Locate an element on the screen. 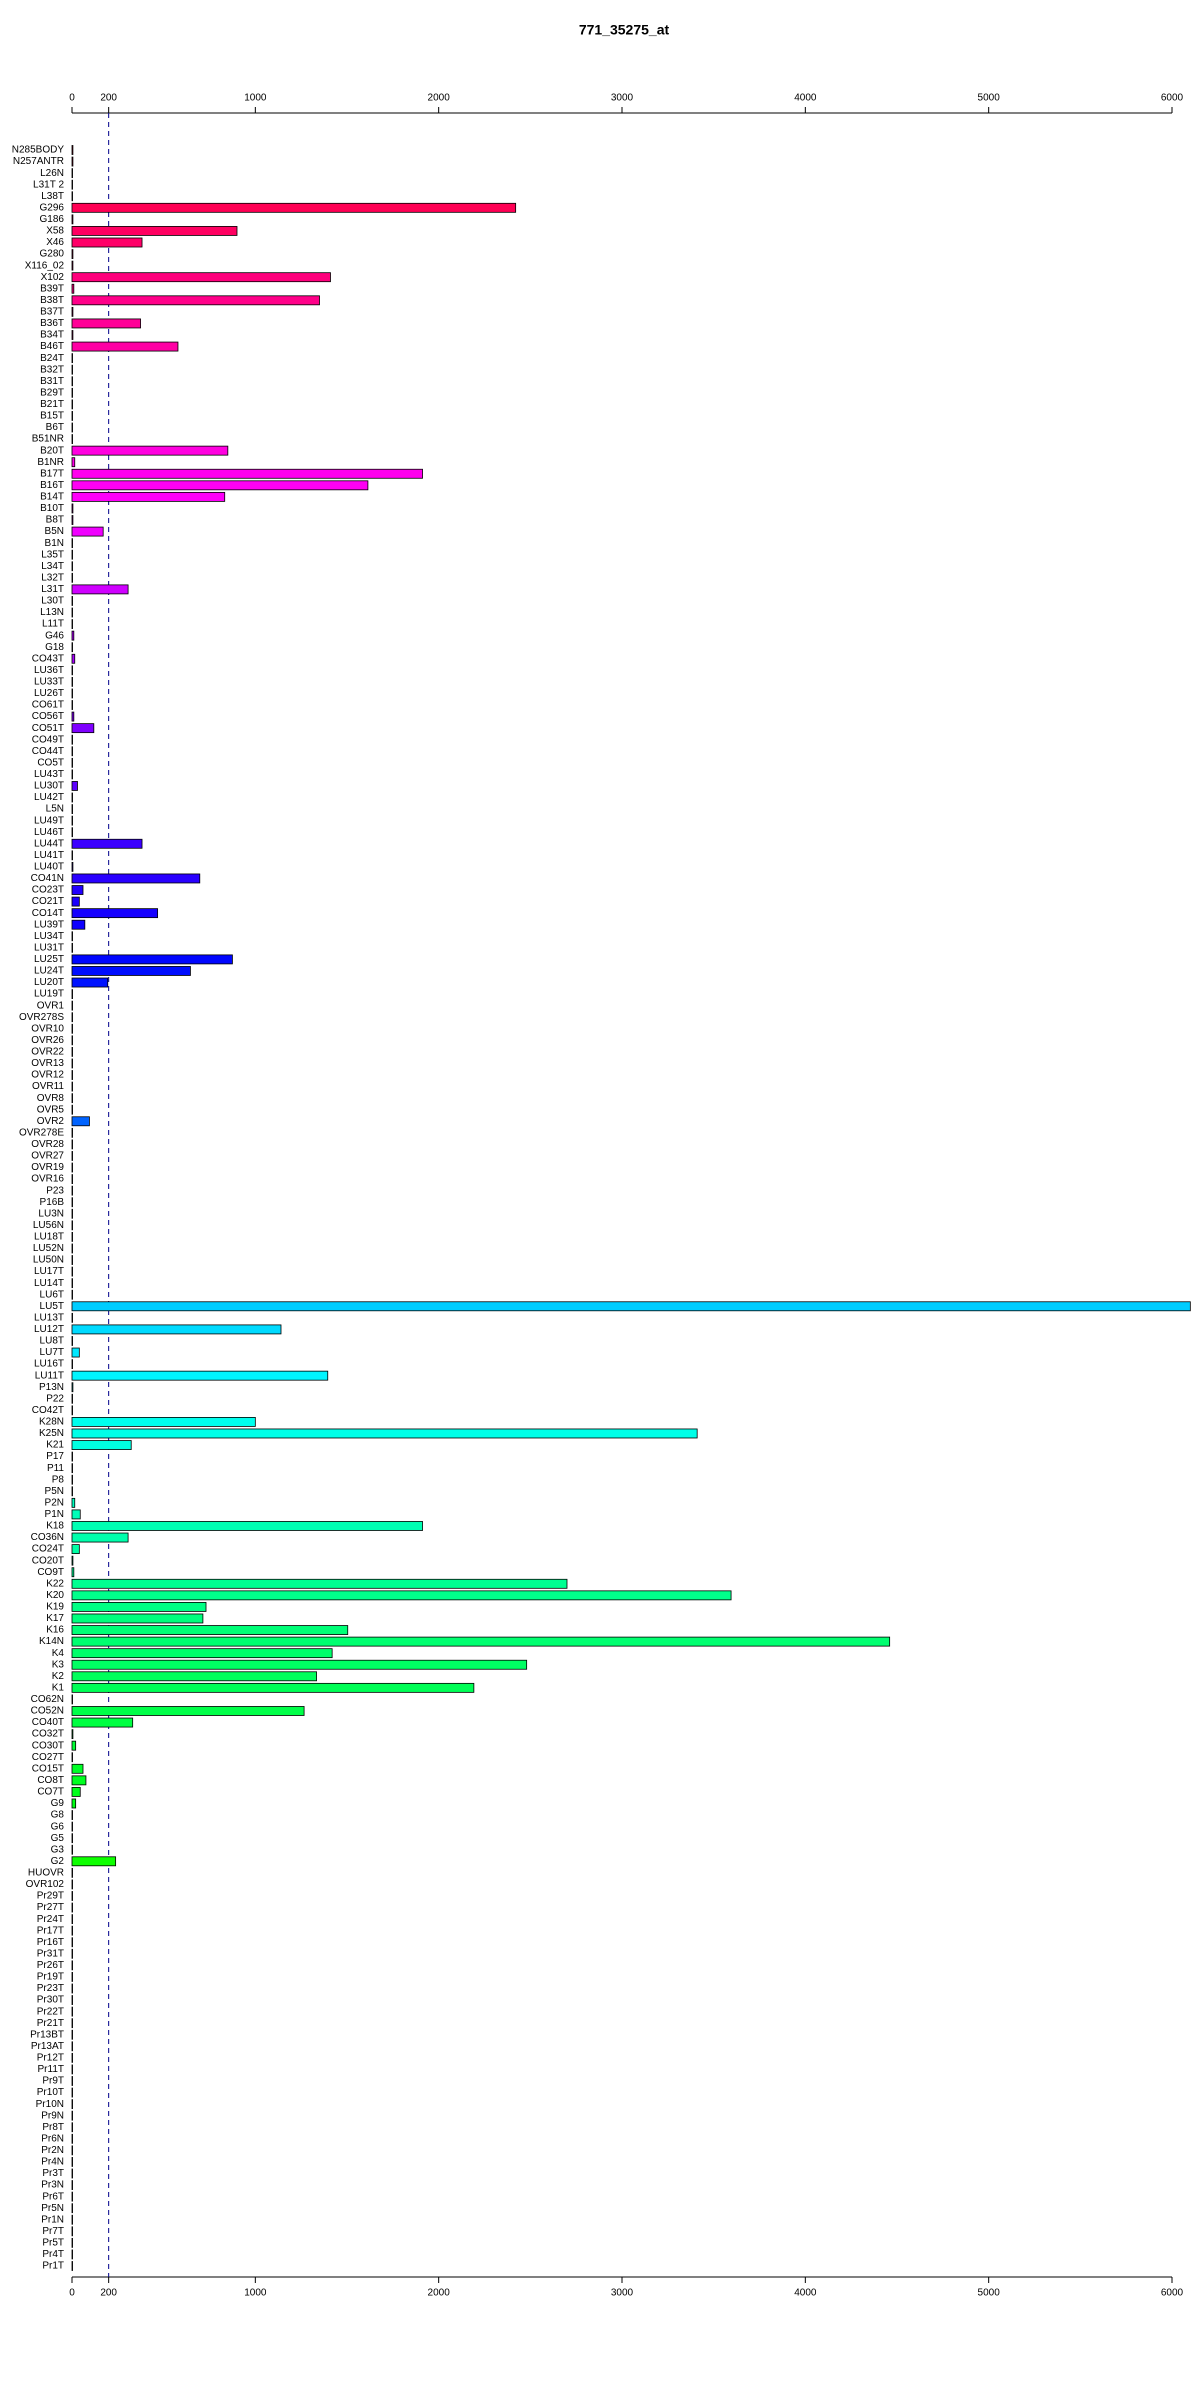 The image size is (1200, 2400). y-tick-label: LU56N is located at coordinates (48, 1225).